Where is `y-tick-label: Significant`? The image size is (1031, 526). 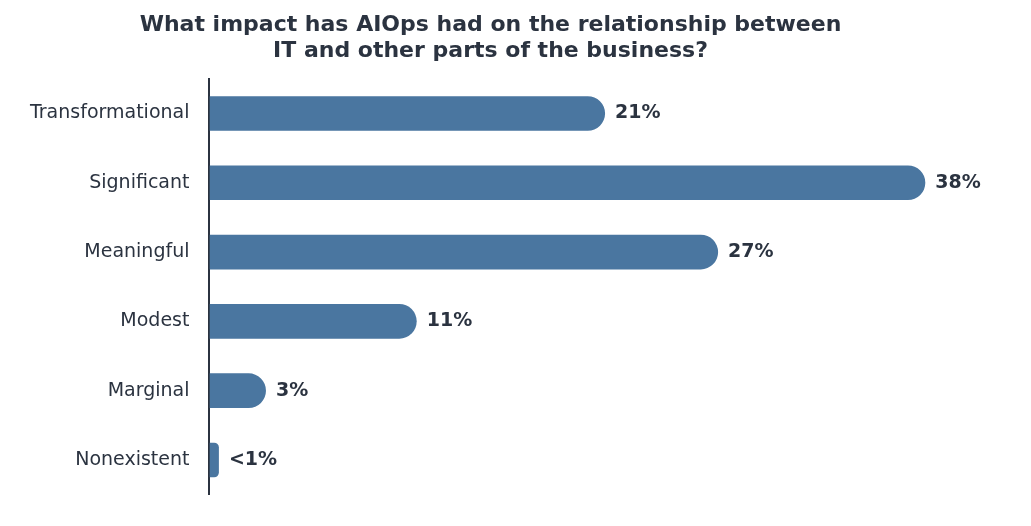
y-tick-label: Significant is located at coordinates (139, 180).